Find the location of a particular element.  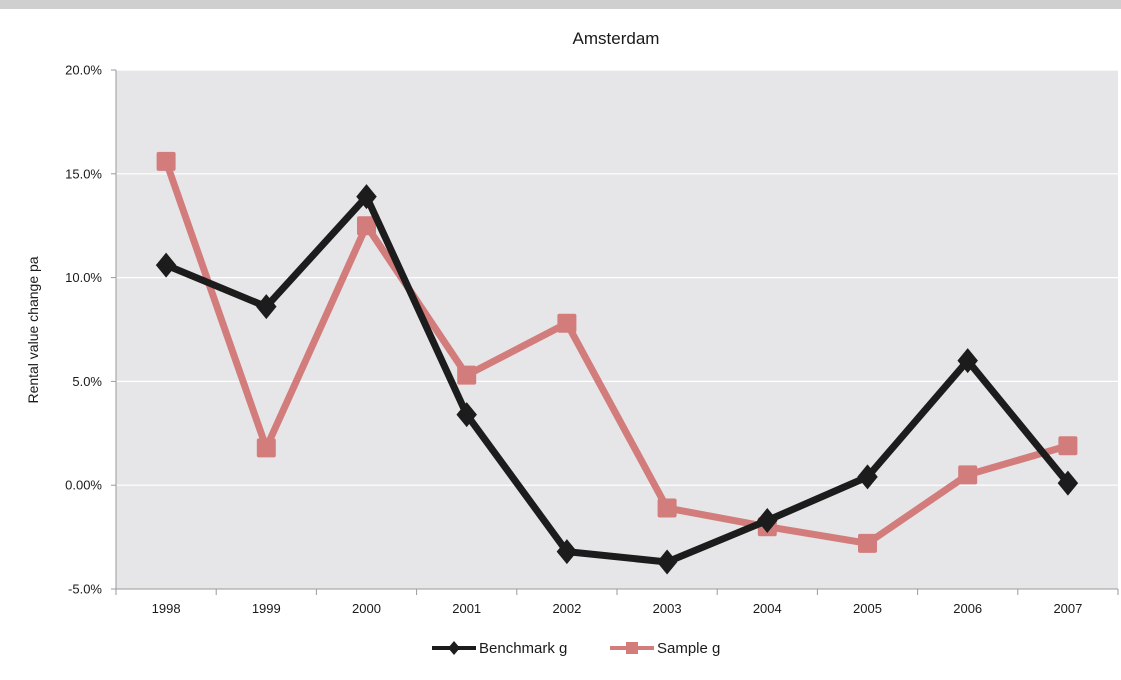

chart-title: Amsterdam is located at coordinates (616, 38).